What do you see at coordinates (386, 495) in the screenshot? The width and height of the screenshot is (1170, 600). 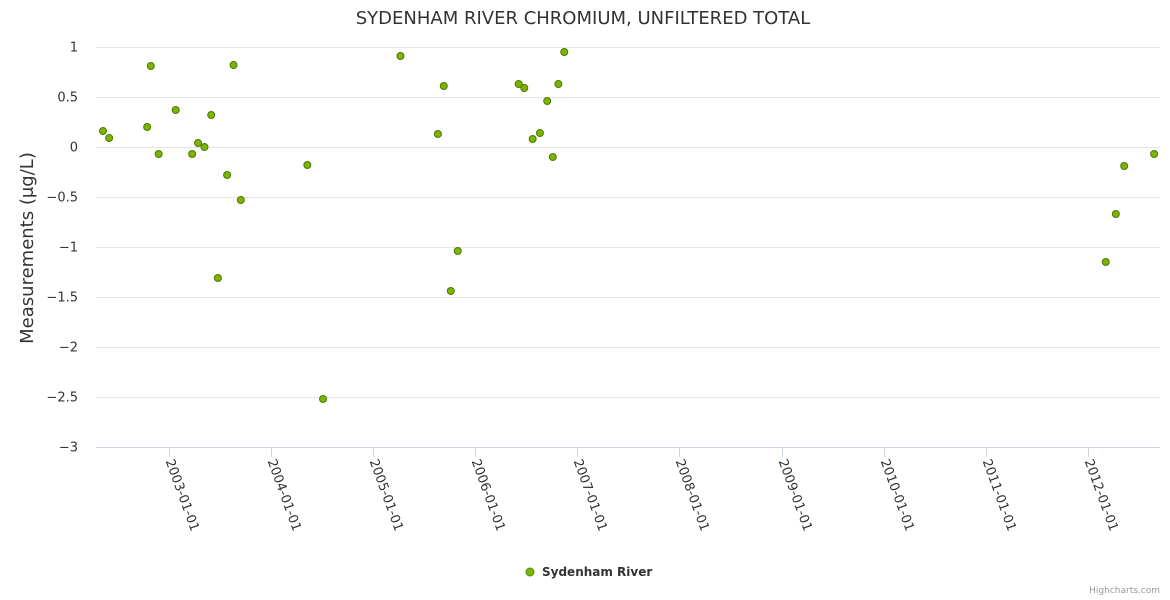 I see `x-tick-label: 2005-01-01` at bounding box center [386, 495].